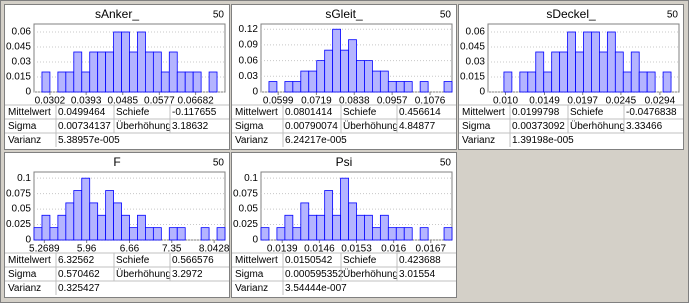 The image size is (689, 303). Describe the element at coordinates (82, 112) in the screenshot. I see `stat-cell: 0.0499464` at that location.